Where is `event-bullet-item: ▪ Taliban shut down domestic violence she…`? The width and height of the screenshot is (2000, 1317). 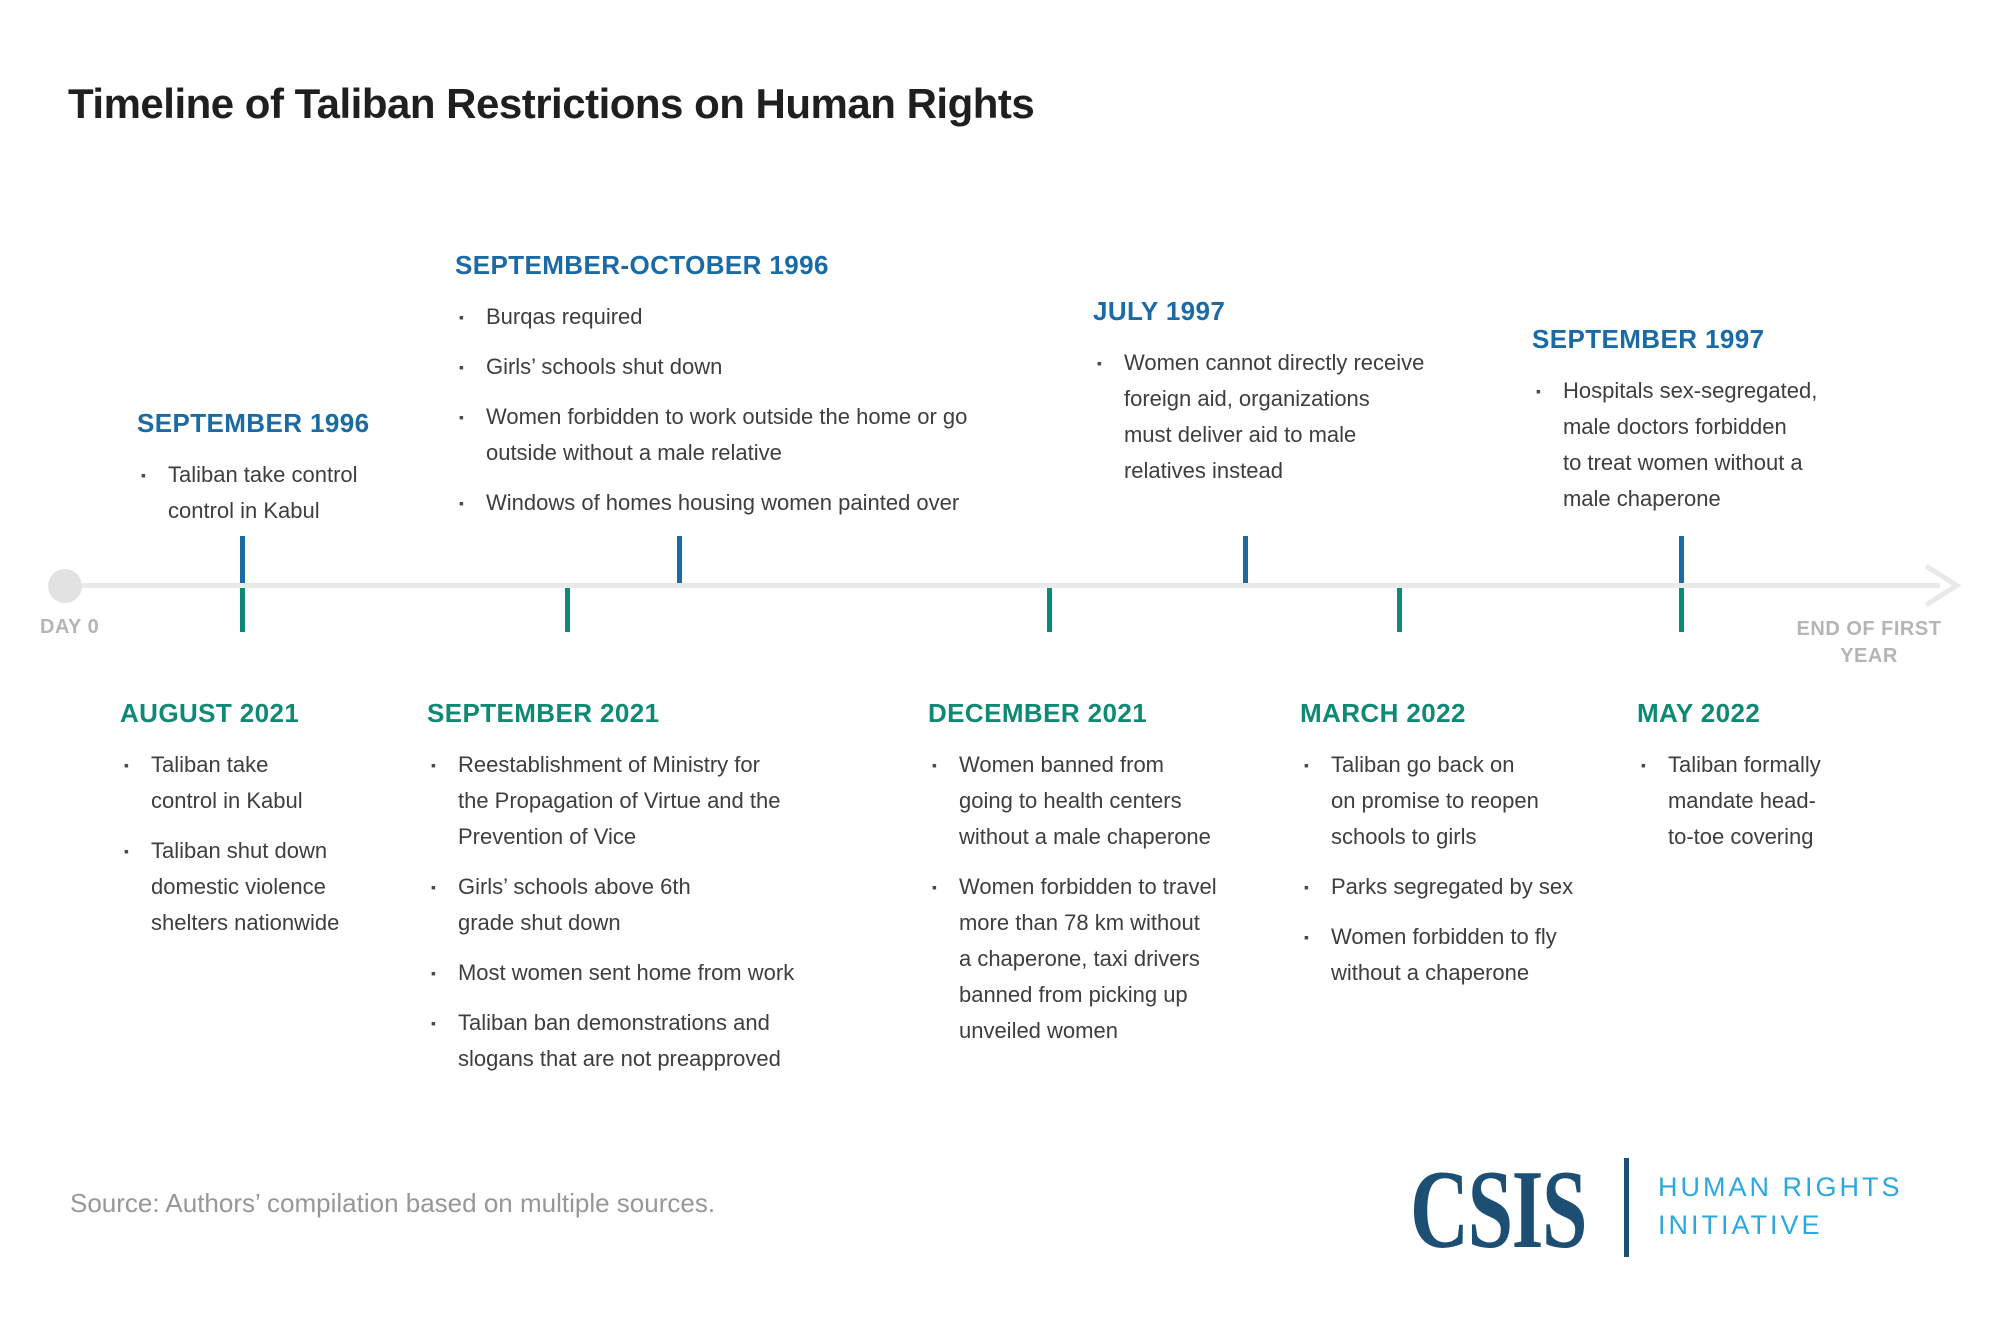
event-bullet-item: ▪ Taliban shut down domestic violence she… is located at coordinates (260, 887).